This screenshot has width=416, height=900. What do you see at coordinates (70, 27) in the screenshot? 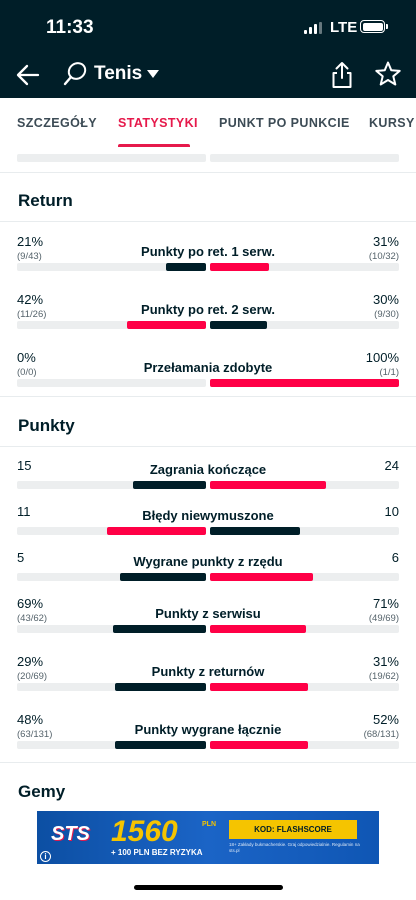
I see `status-time: 11:33` at bounding box center [70, 27].